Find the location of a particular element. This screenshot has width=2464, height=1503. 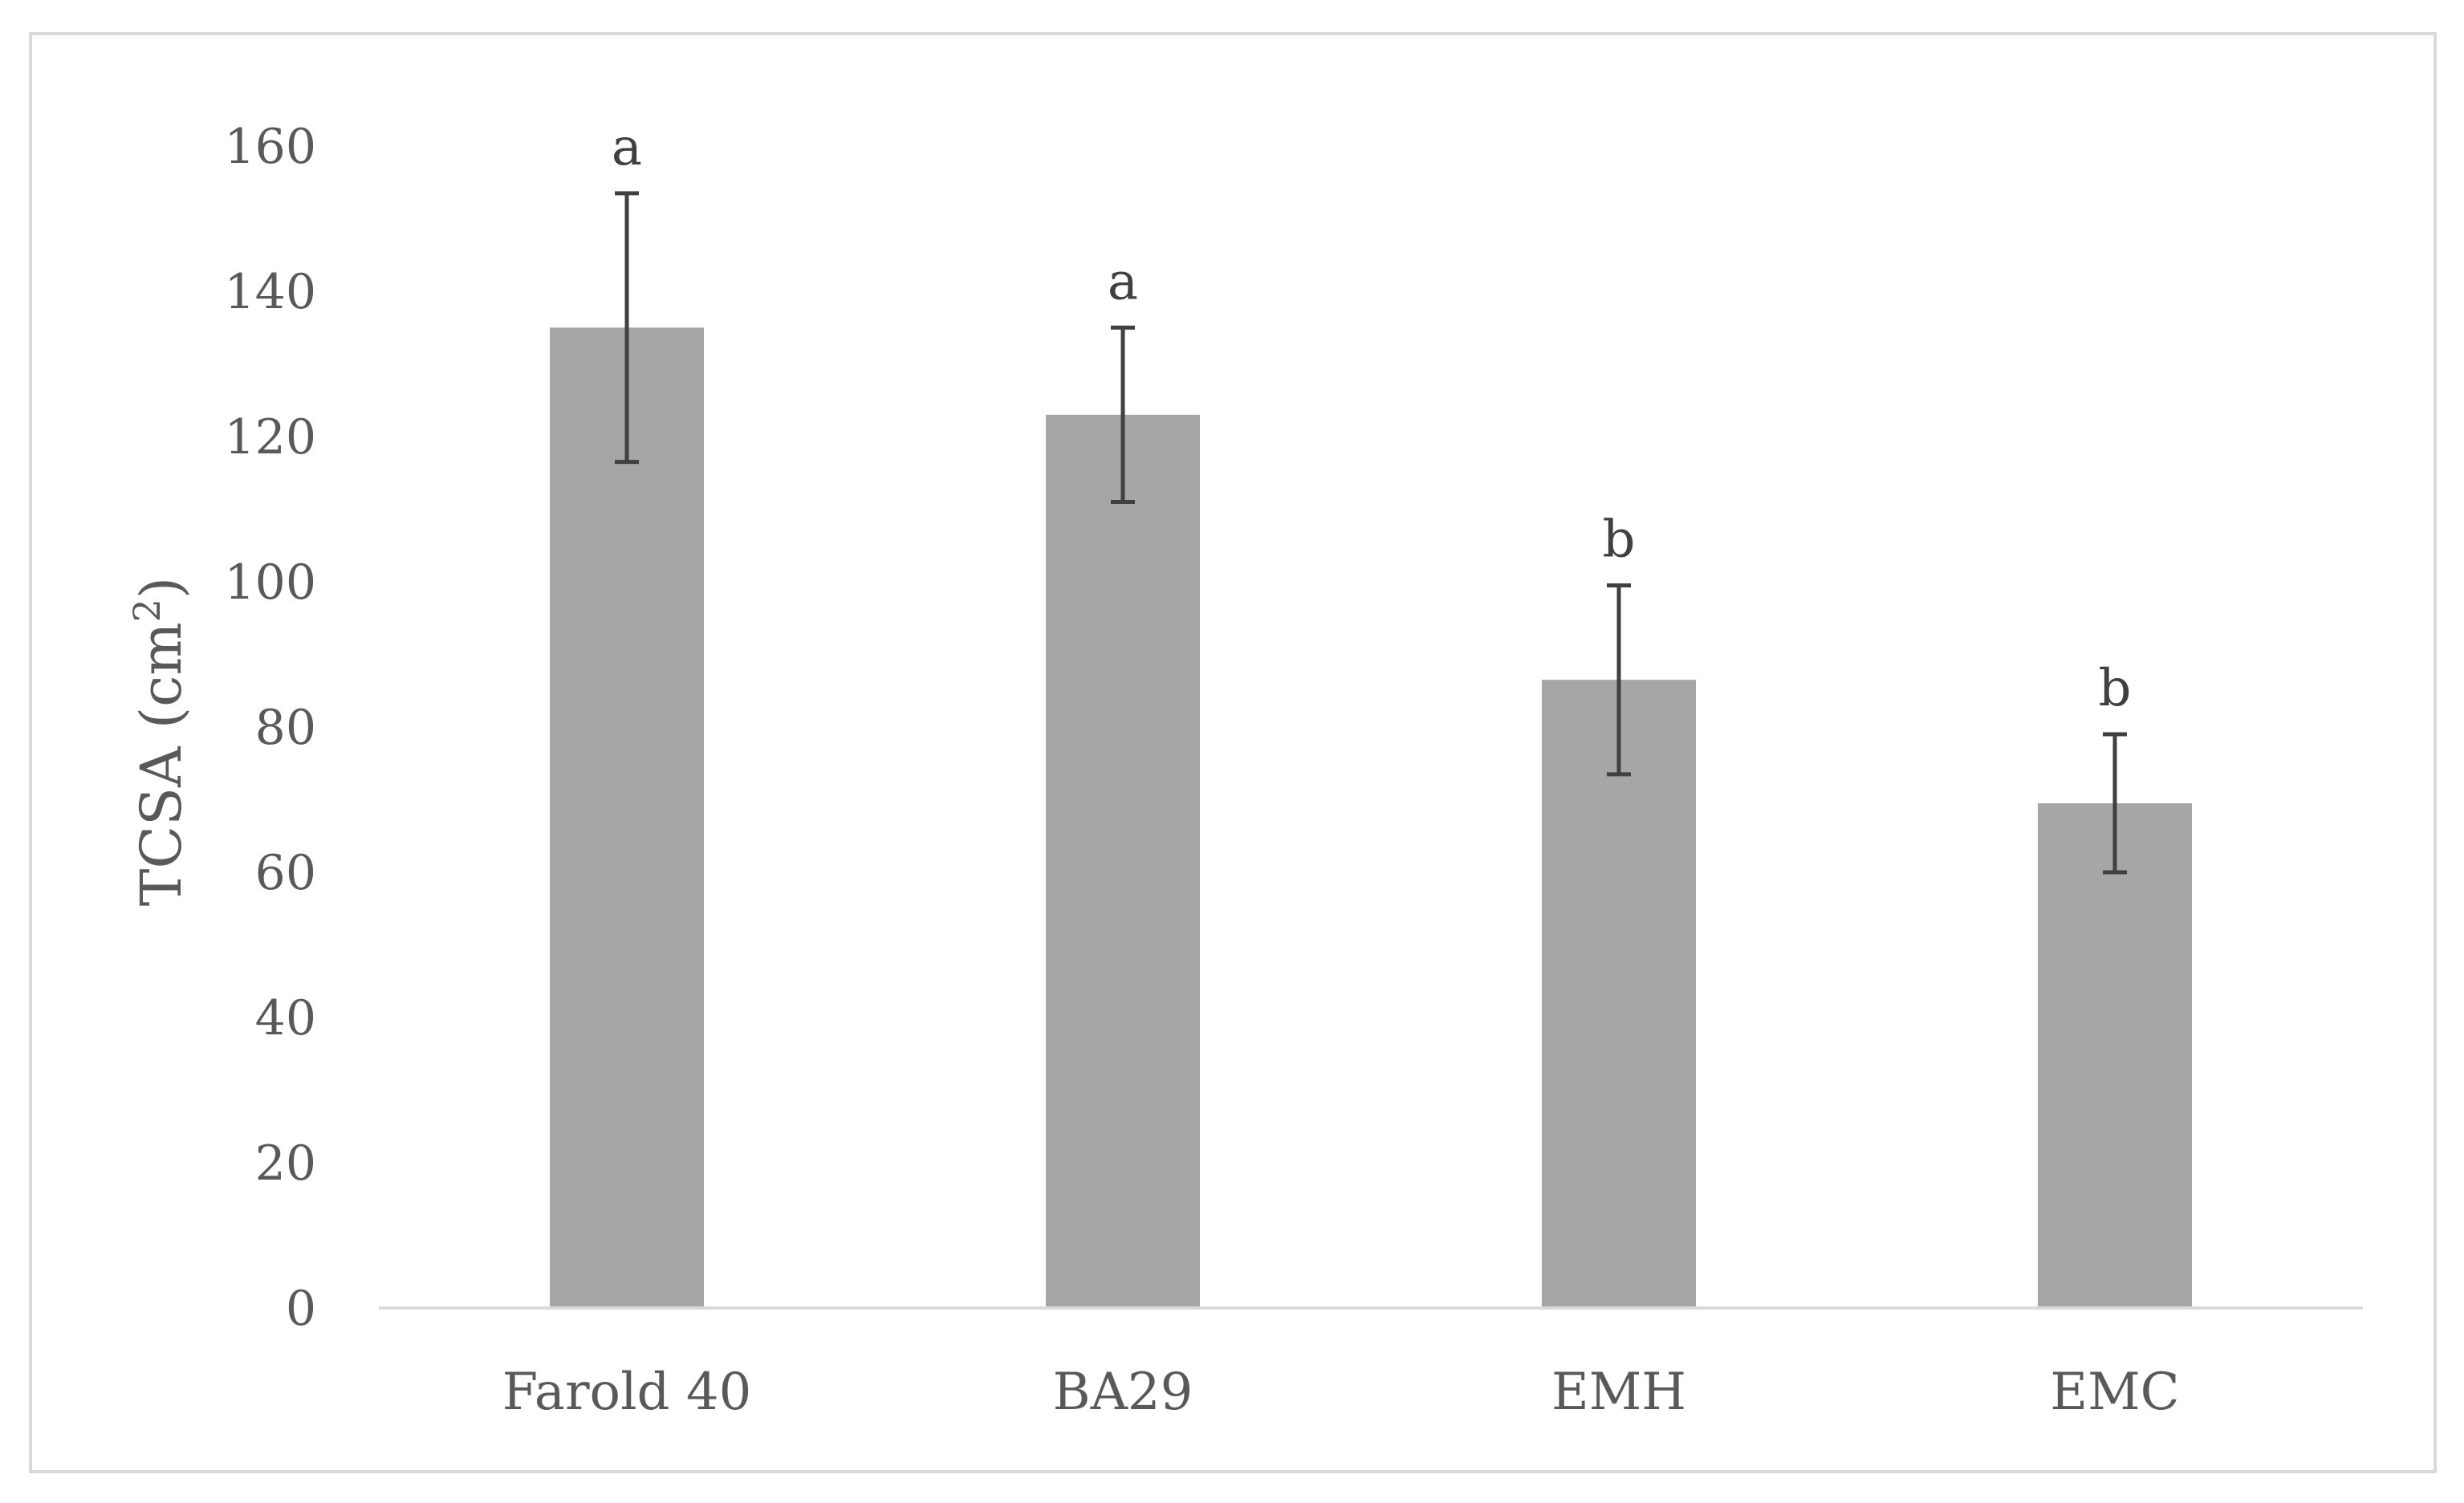

y-tick-label: 20 is located at coordinates (285, 1164).